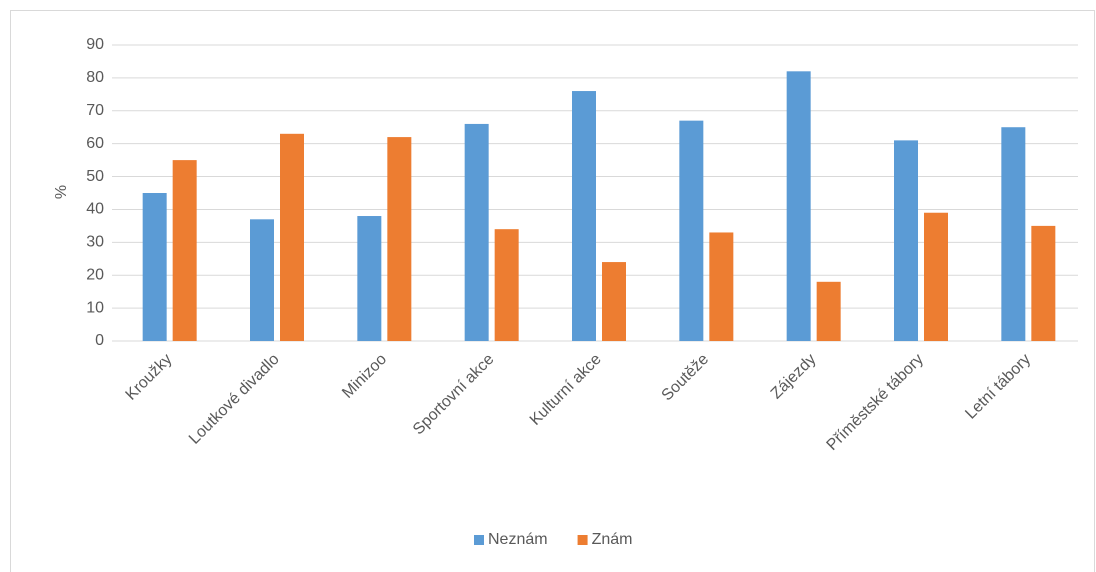 The width and height of the screenshot is (1096, 572). Describe the element at coordinates (95, 44) in the screenshot. I see `y-tick-label: 90` at that location.